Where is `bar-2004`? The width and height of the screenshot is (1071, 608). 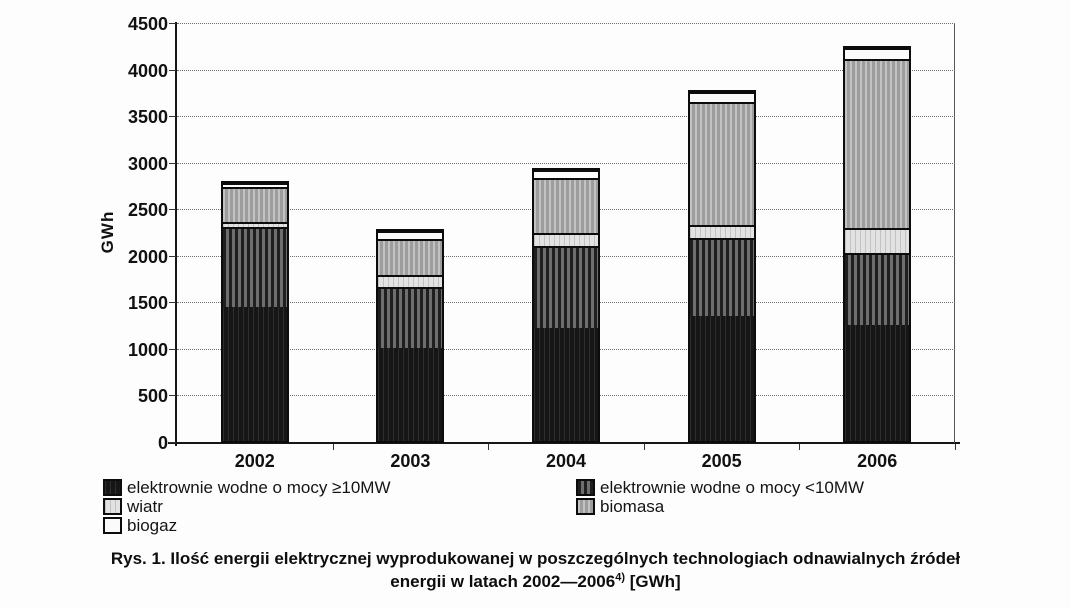
bar-2004 is located at coordinates (566, 305).